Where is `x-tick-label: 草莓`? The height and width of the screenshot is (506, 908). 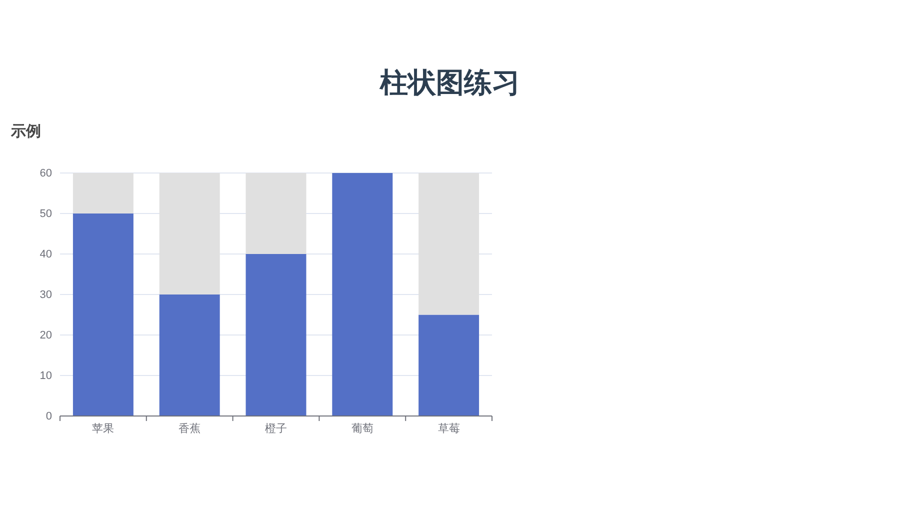
x-tick-label: 草莓 is located at coordinates (449, 428).